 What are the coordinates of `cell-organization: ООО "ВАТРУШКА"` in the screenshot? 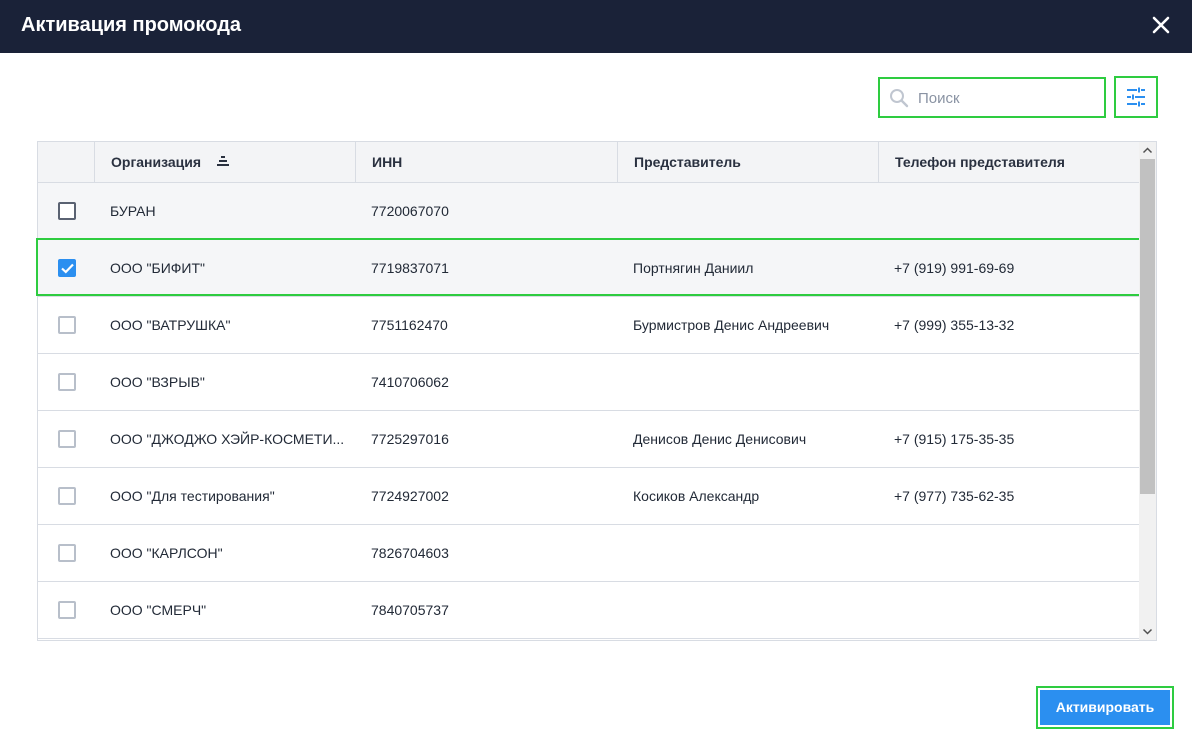 It's located at (170, 325).